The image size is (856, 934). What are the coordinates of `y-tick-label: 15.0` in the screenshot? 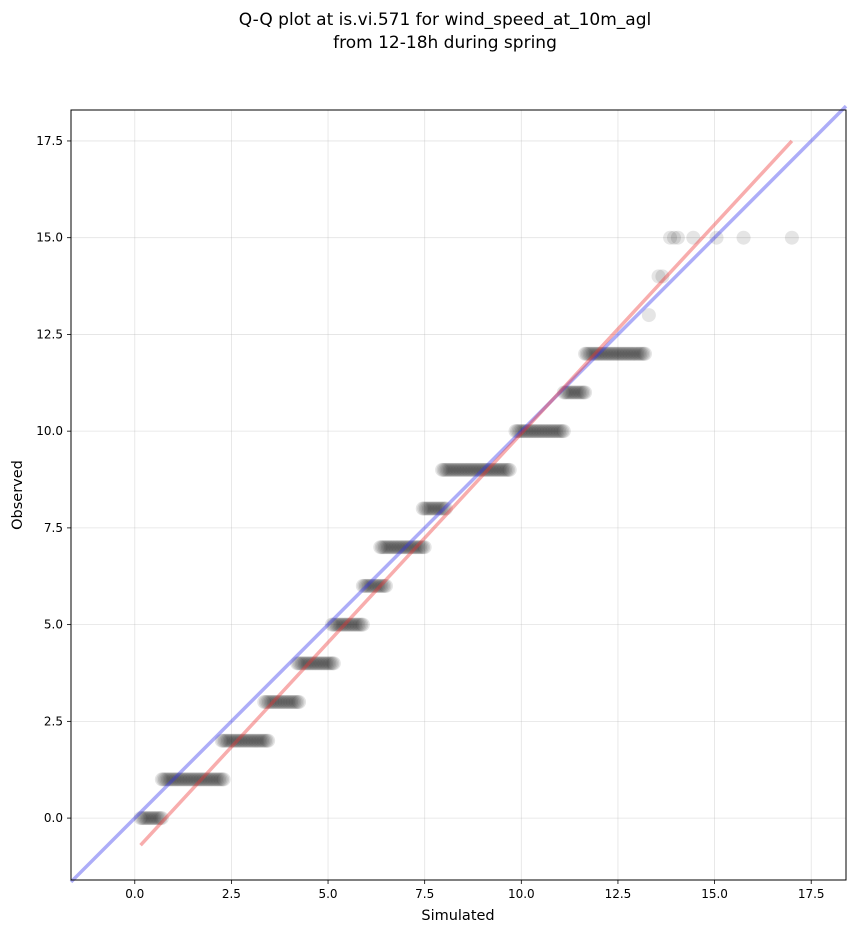 It's located at (49, 238).